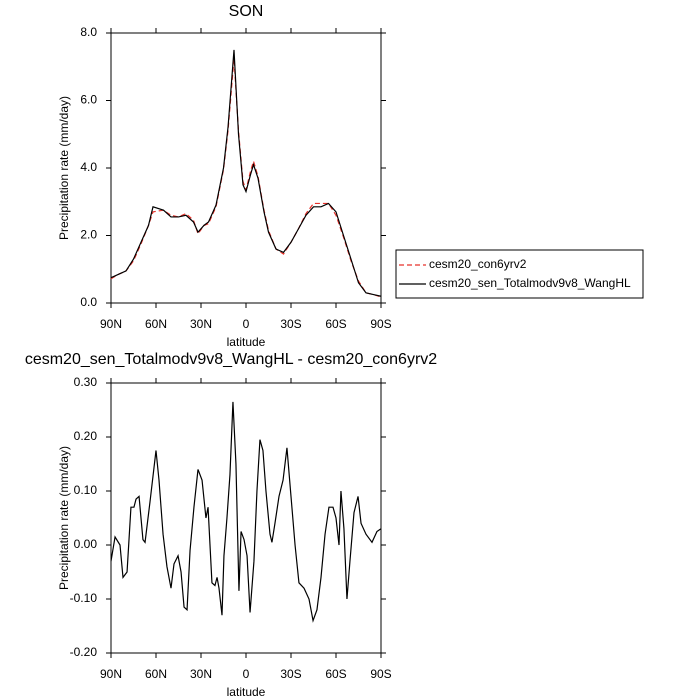 This screenshot has width=700, height=700. What do you see at coordinates (88, 235) in the screenshot?
I see `y-tick-label: 2.0` at bounding box center [88, 235].